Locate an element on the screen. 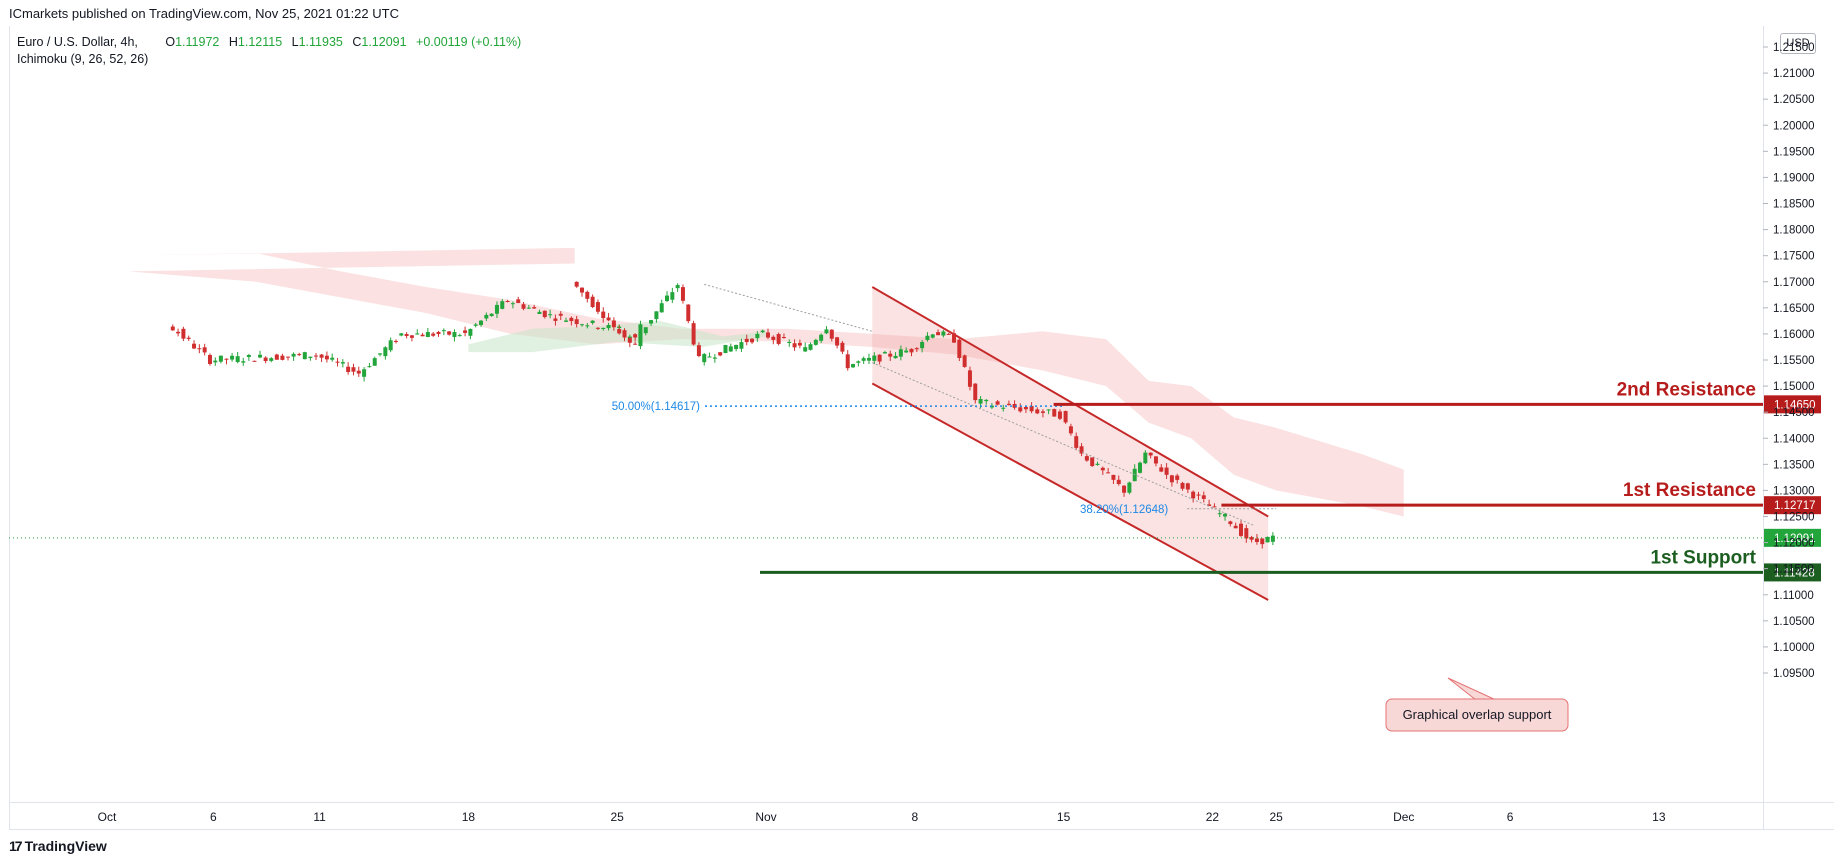 Image resolution: width=1834 pixels, height=866 pixels. current-price-label: 1.12091 is located at coordinates (1795, 539).